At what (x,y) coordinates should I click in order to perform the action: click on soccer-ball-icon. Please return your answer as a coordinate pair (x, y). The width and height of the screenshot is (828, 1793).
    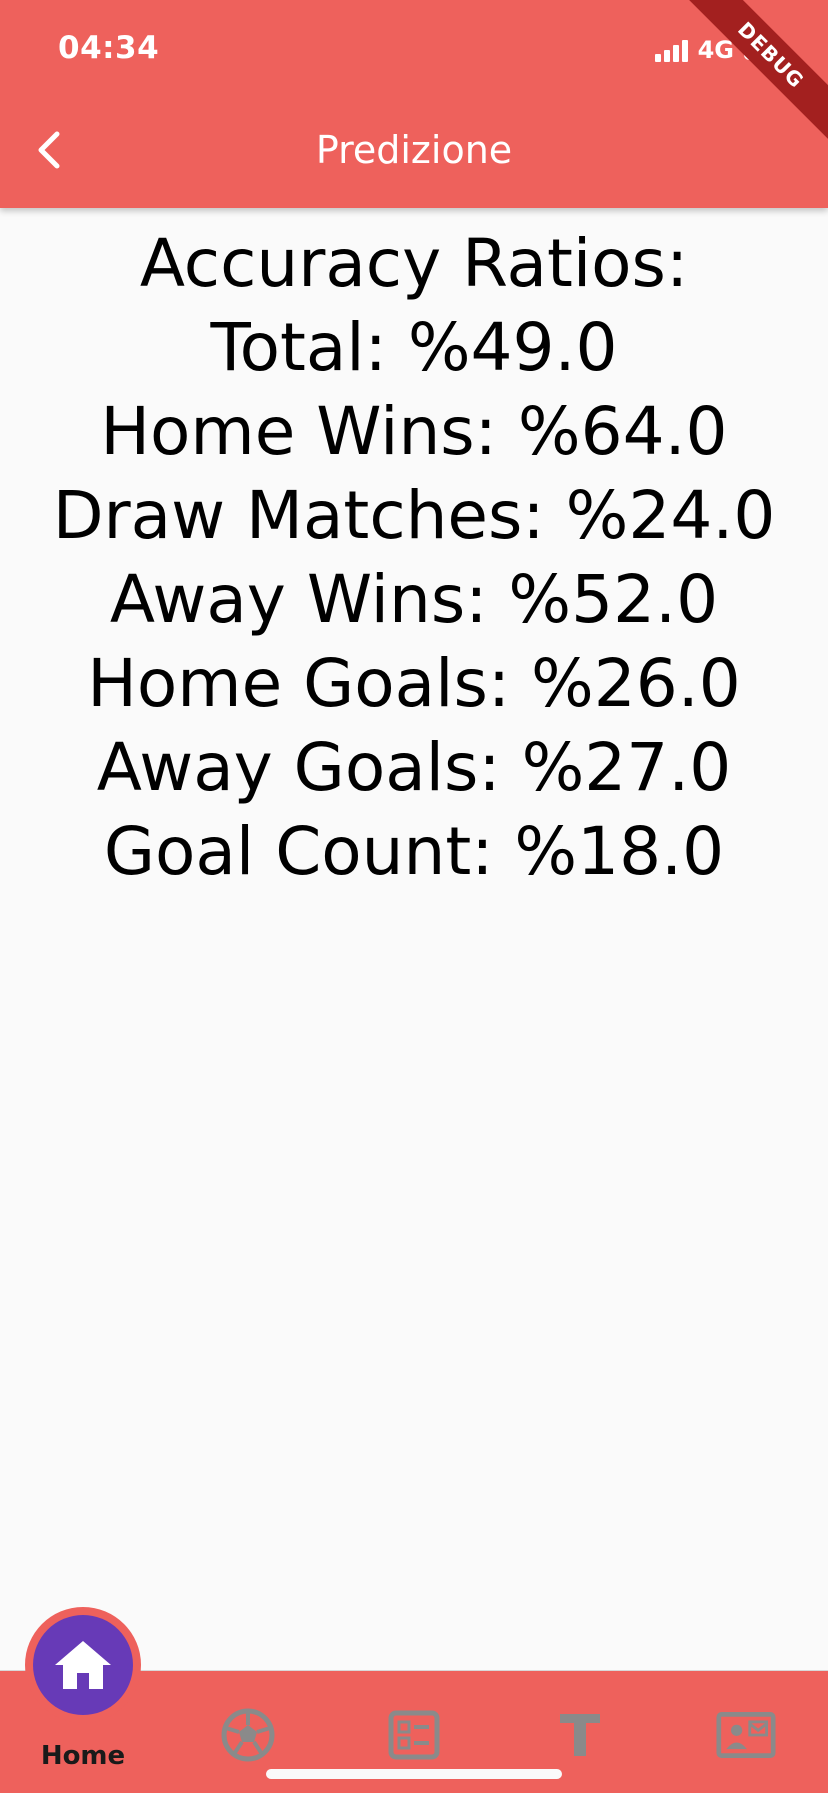
    Looking at the image, I should click on (248, 1735).